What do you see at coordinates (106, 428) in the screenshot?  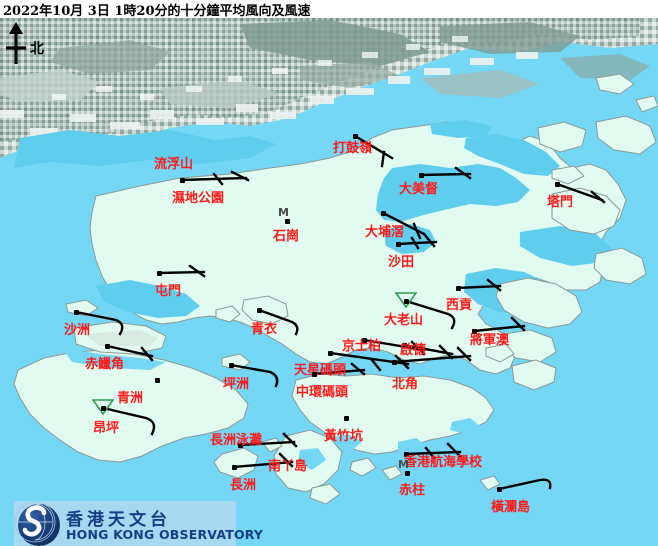 I see `station-label: 昂坪` at bounding box center [106, 428].